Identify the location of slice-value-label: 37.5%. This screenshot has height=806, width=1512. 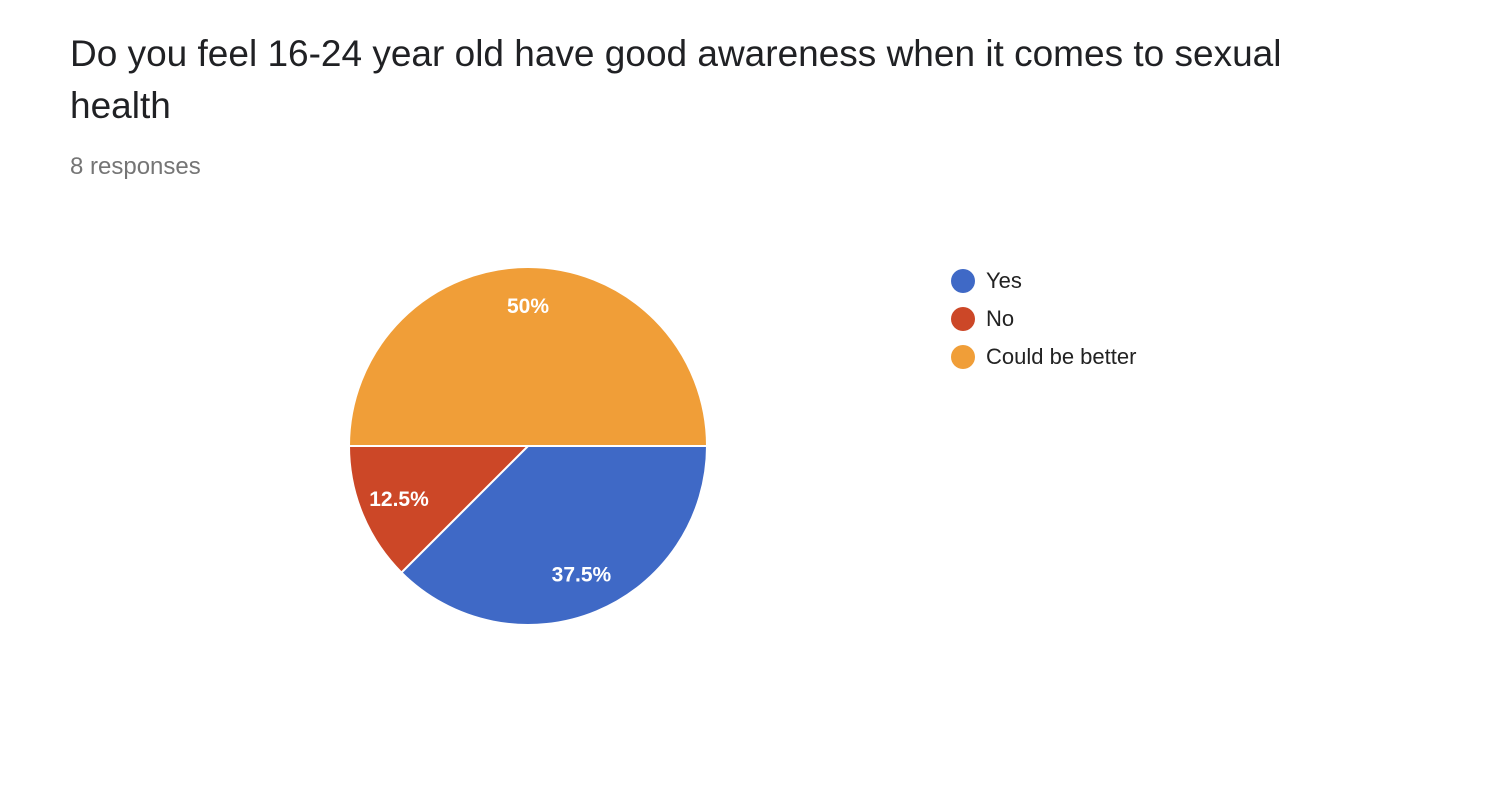
(582, 574).